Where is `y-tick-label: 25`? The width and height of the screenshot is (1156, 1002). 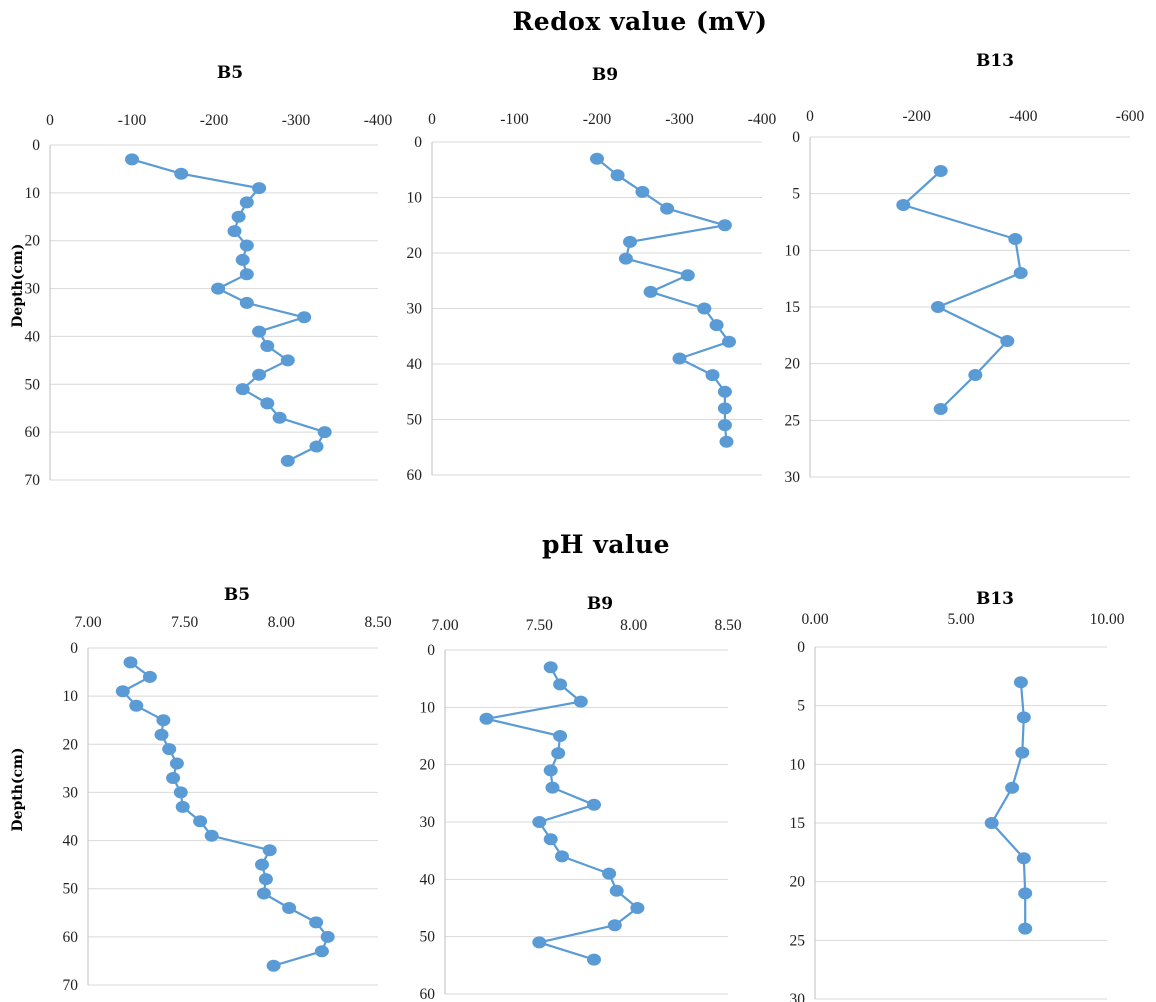 y-tick-label: 25 is located at coordinates (798, 940).